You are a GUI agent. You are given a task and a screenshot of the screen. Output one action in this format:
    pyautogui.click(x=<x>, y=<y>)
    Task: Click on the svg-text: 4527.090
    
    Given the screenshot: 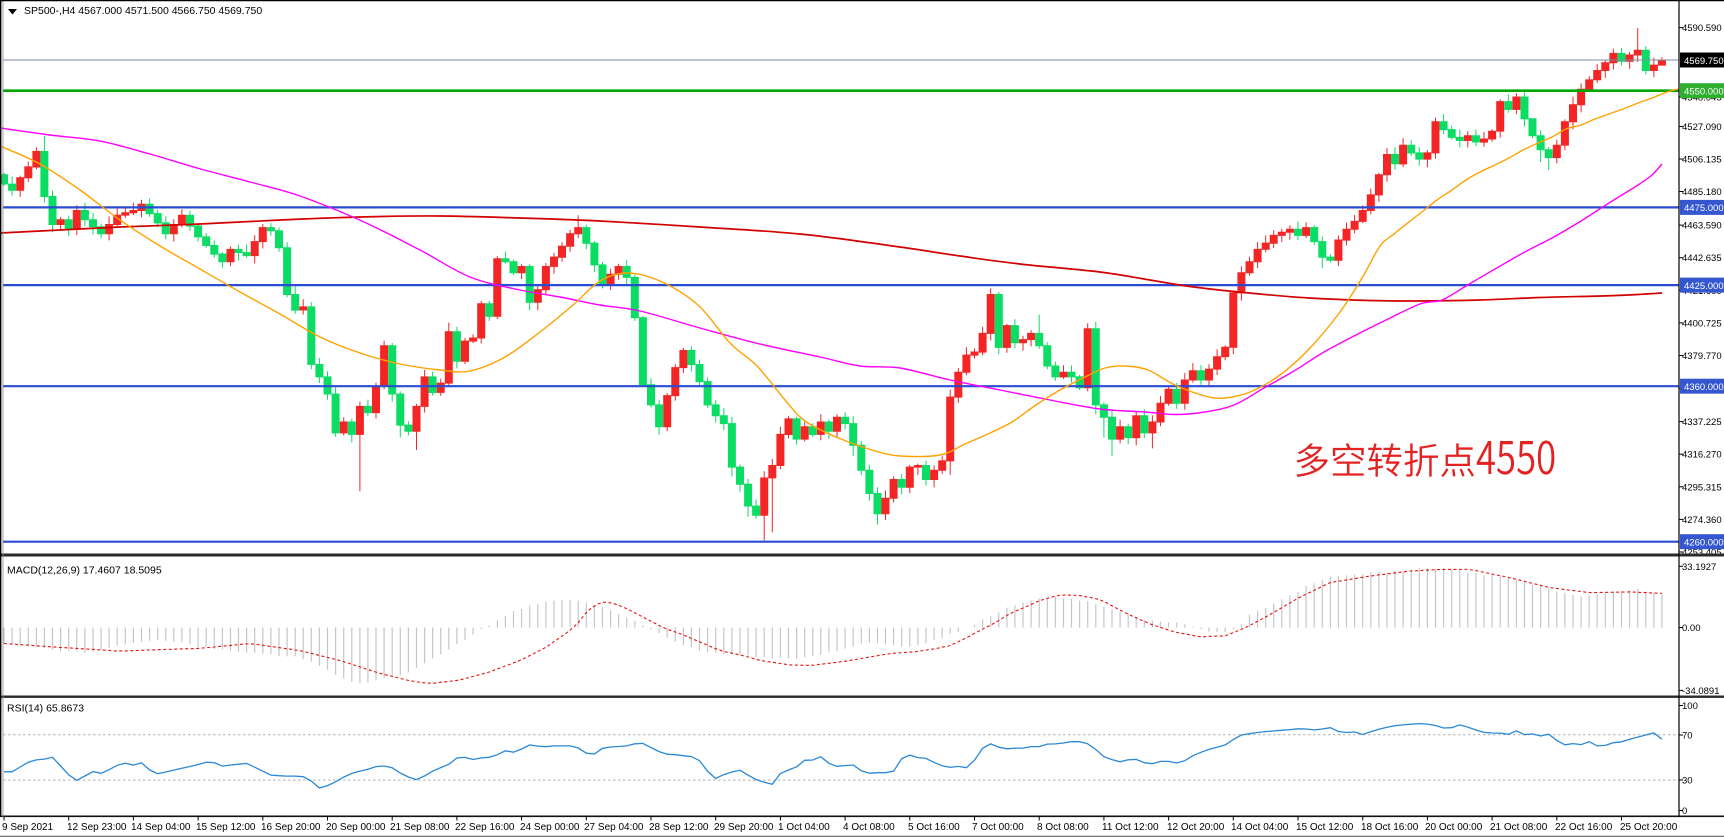 What is the action you would take?
    pyautogui.click(x=1702, y=127)
    